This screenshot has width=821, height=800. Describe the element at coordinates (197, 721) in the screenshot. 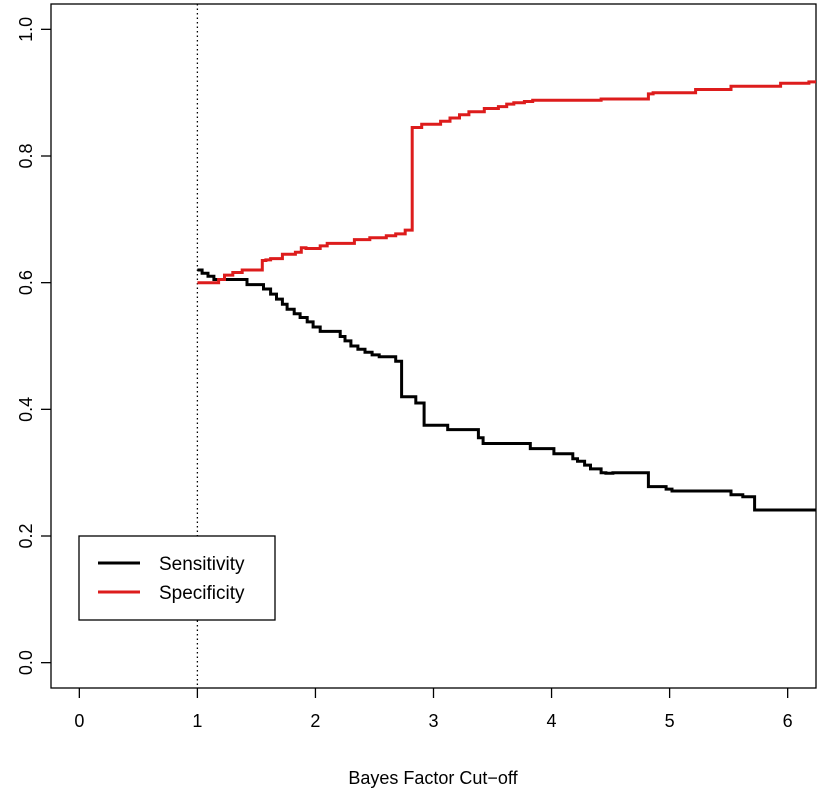

I see `x-tick-label: 1` at that location.